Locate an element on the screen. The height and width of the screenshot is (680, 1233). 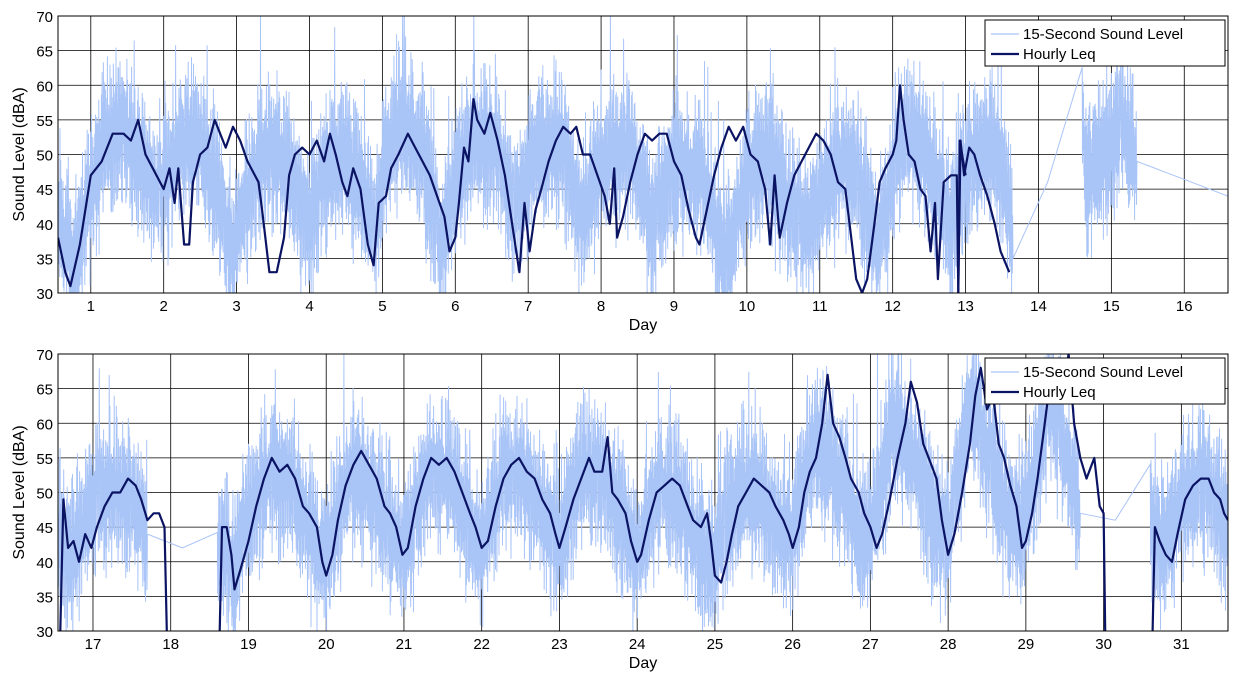
x-tick-label: 13 is located at coordinates (965, 306).